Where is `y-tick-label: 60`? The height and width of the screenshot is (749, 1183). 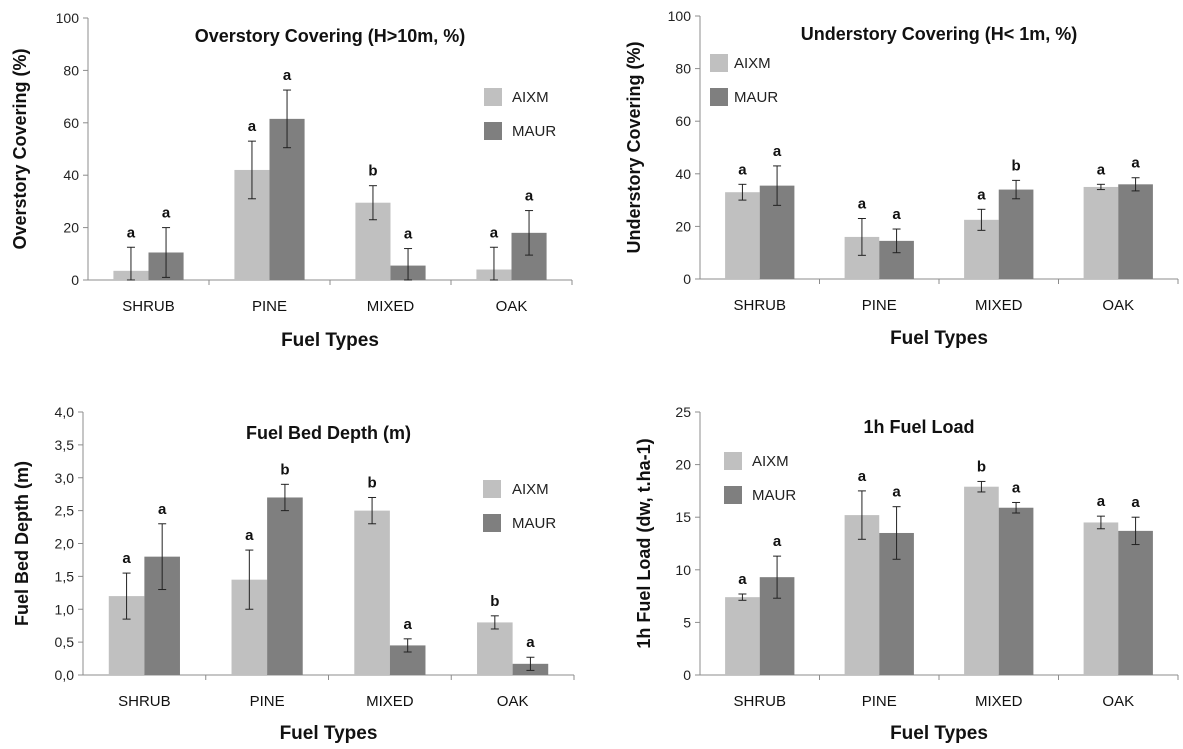
y-tick-label: 60 is located at coordinates (71, 123).